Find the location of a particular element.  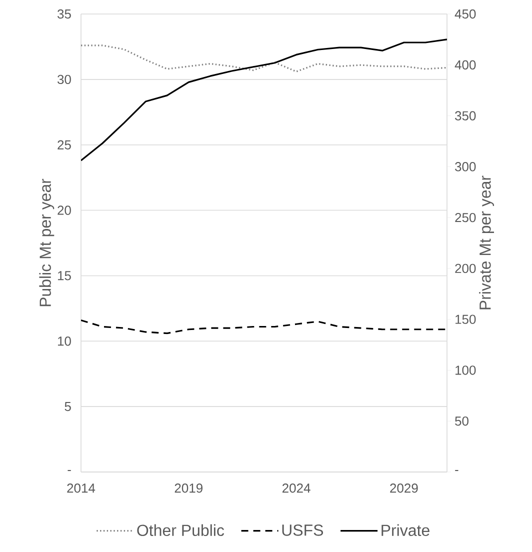

y2-tick-label: 400 is located at coordinates (465, 65).